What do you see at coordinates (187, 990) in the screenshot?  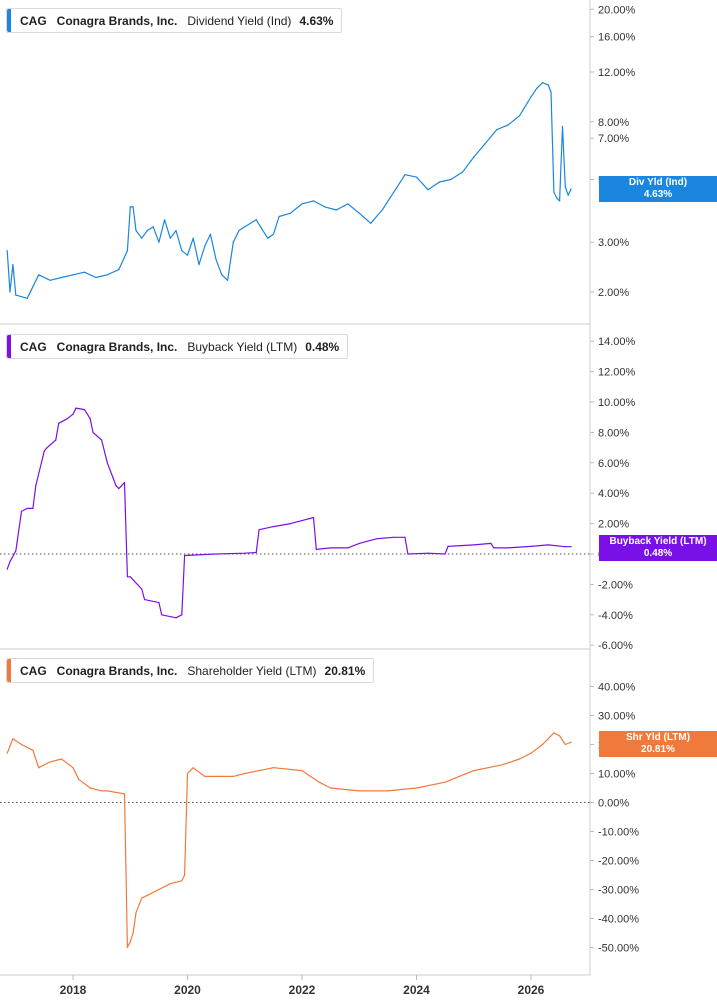 I see `x-tick-label: 2020` at bounding box center [187, 990].